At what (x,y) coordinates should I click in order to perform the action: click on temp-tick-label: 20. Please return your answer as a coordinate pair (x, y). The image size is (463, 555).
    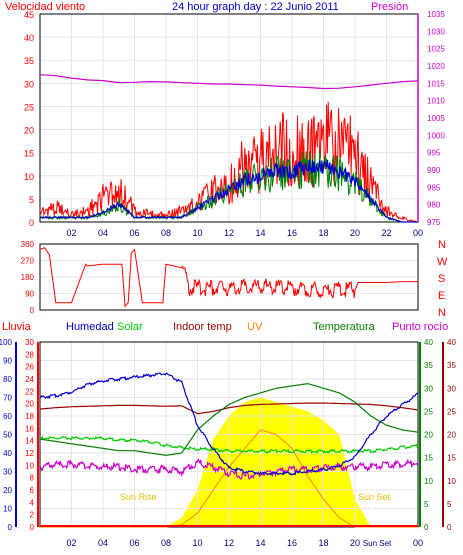
    Looking at the image, I should click on (428, 435).